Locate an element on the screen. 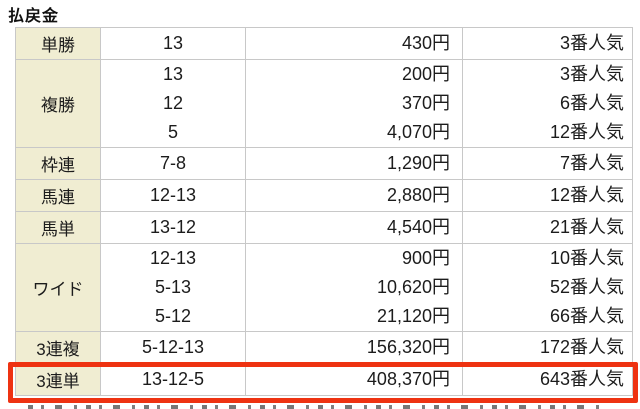  bet-type-label: 単勝 is located at coordinates (58, 43).